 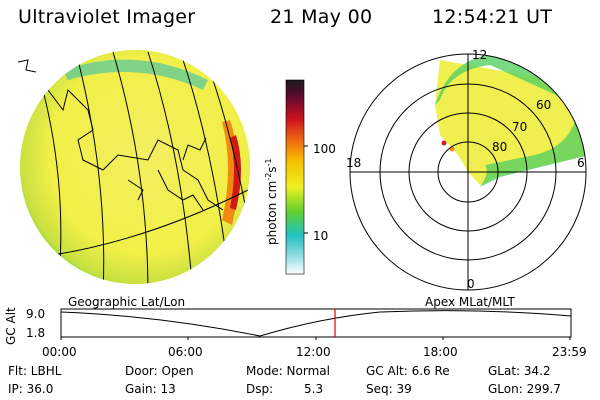 What do you see at coordinates (31, 389) in the screenshot?
I see `info-ip: IP: 36.0` at bounding box center [31, 389].